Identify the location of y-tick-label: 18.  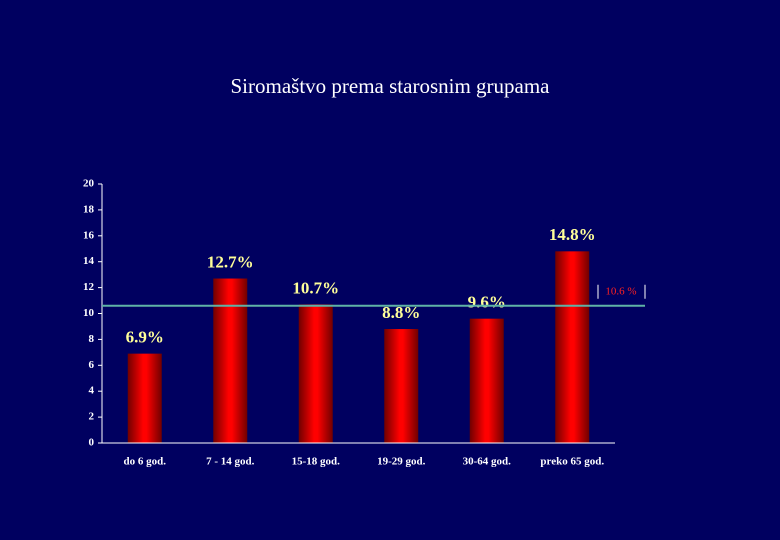
(89, 209).